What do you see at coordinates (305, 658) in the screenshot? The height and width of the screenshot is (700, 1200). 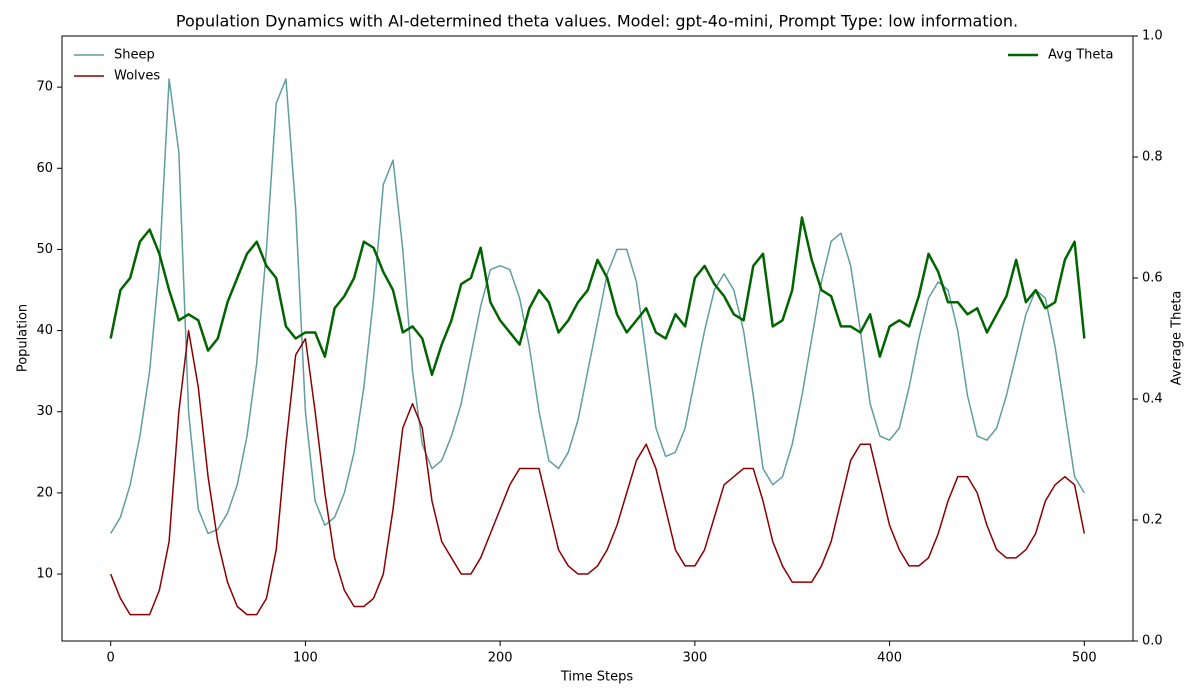 I see `x-tick-label: 100` at bounding box center [305, 658].